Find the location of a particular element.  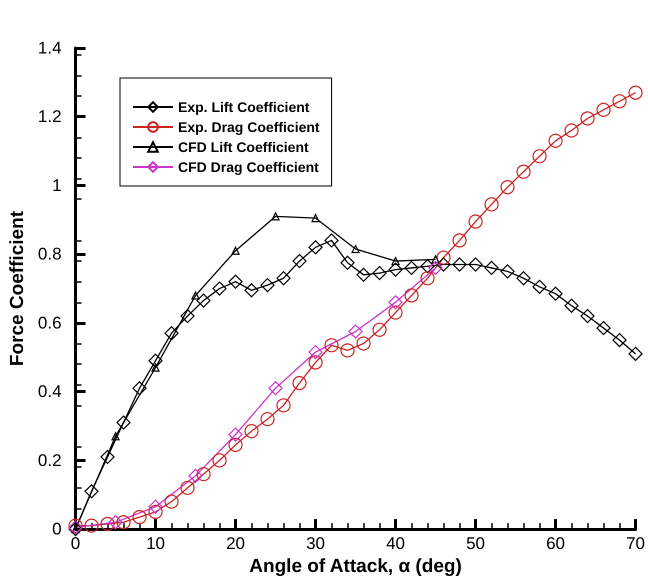

x-tick-label: 50 is located at coordinates (476, 544).